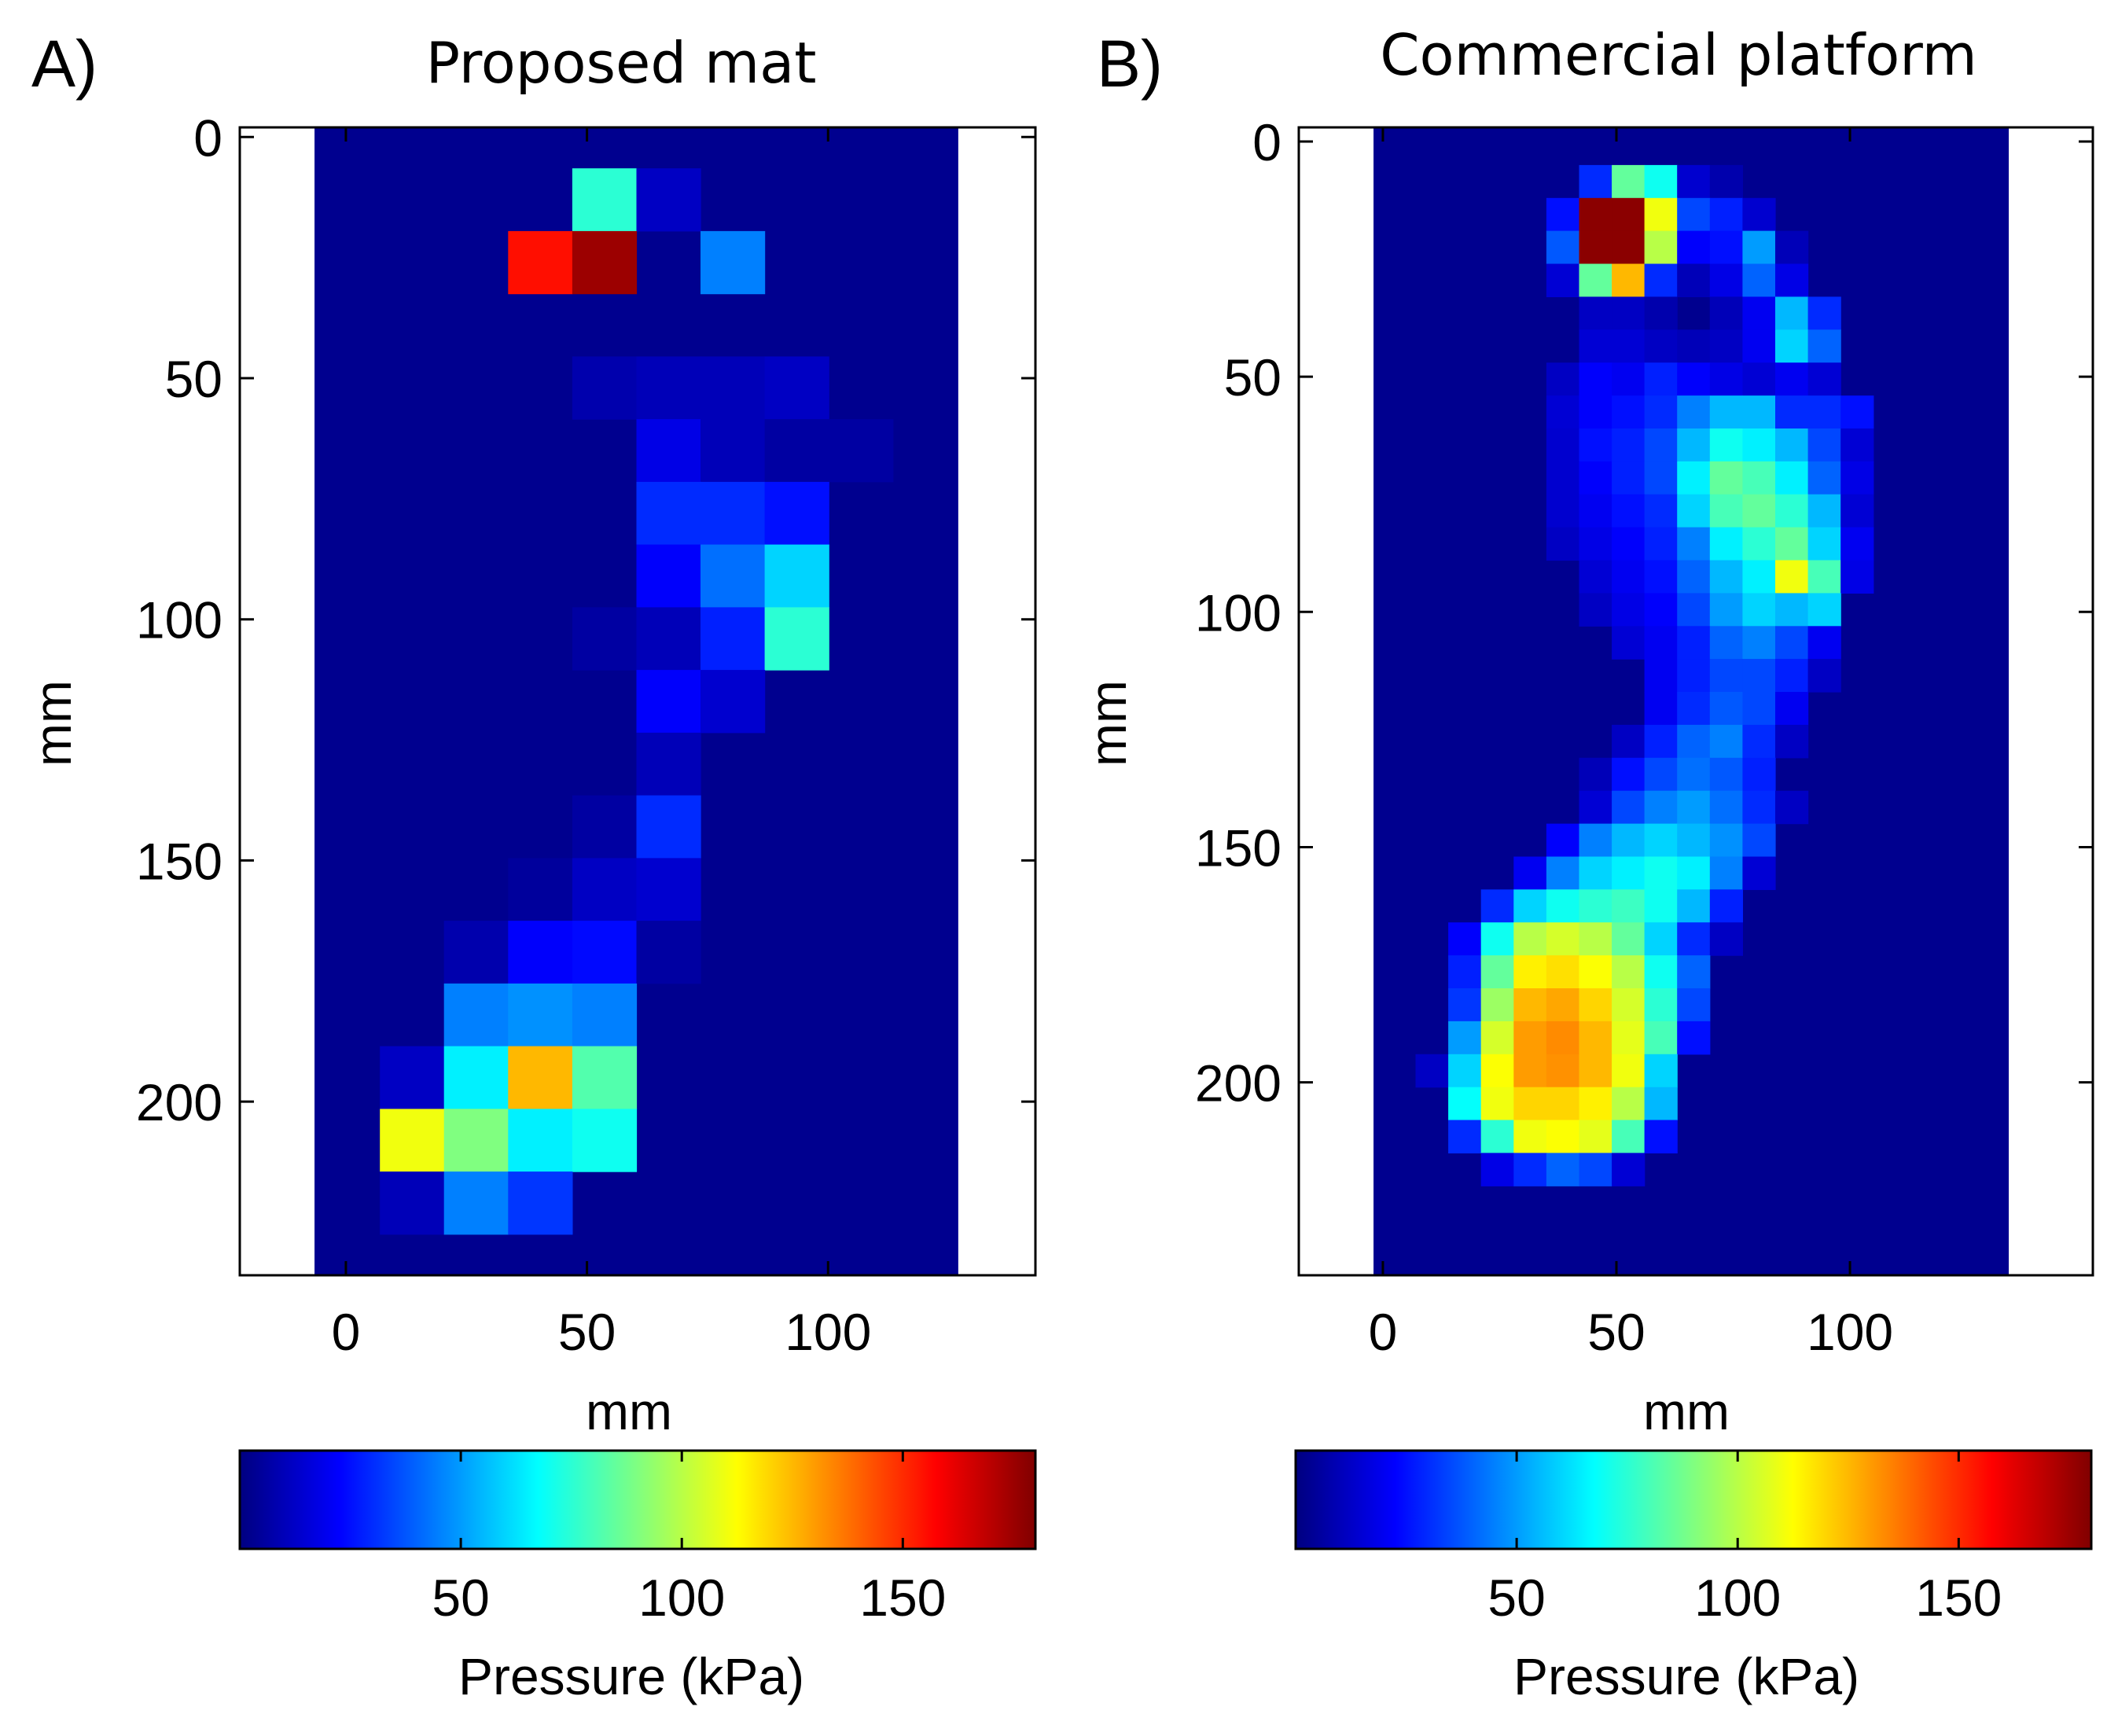 The width and height of the screenshot is (2107, 1736). What do you see at coordinates (1383, 1332) in the screenshot?
I see `x-tick-label: 0` at bounding box center [1383, 1332].